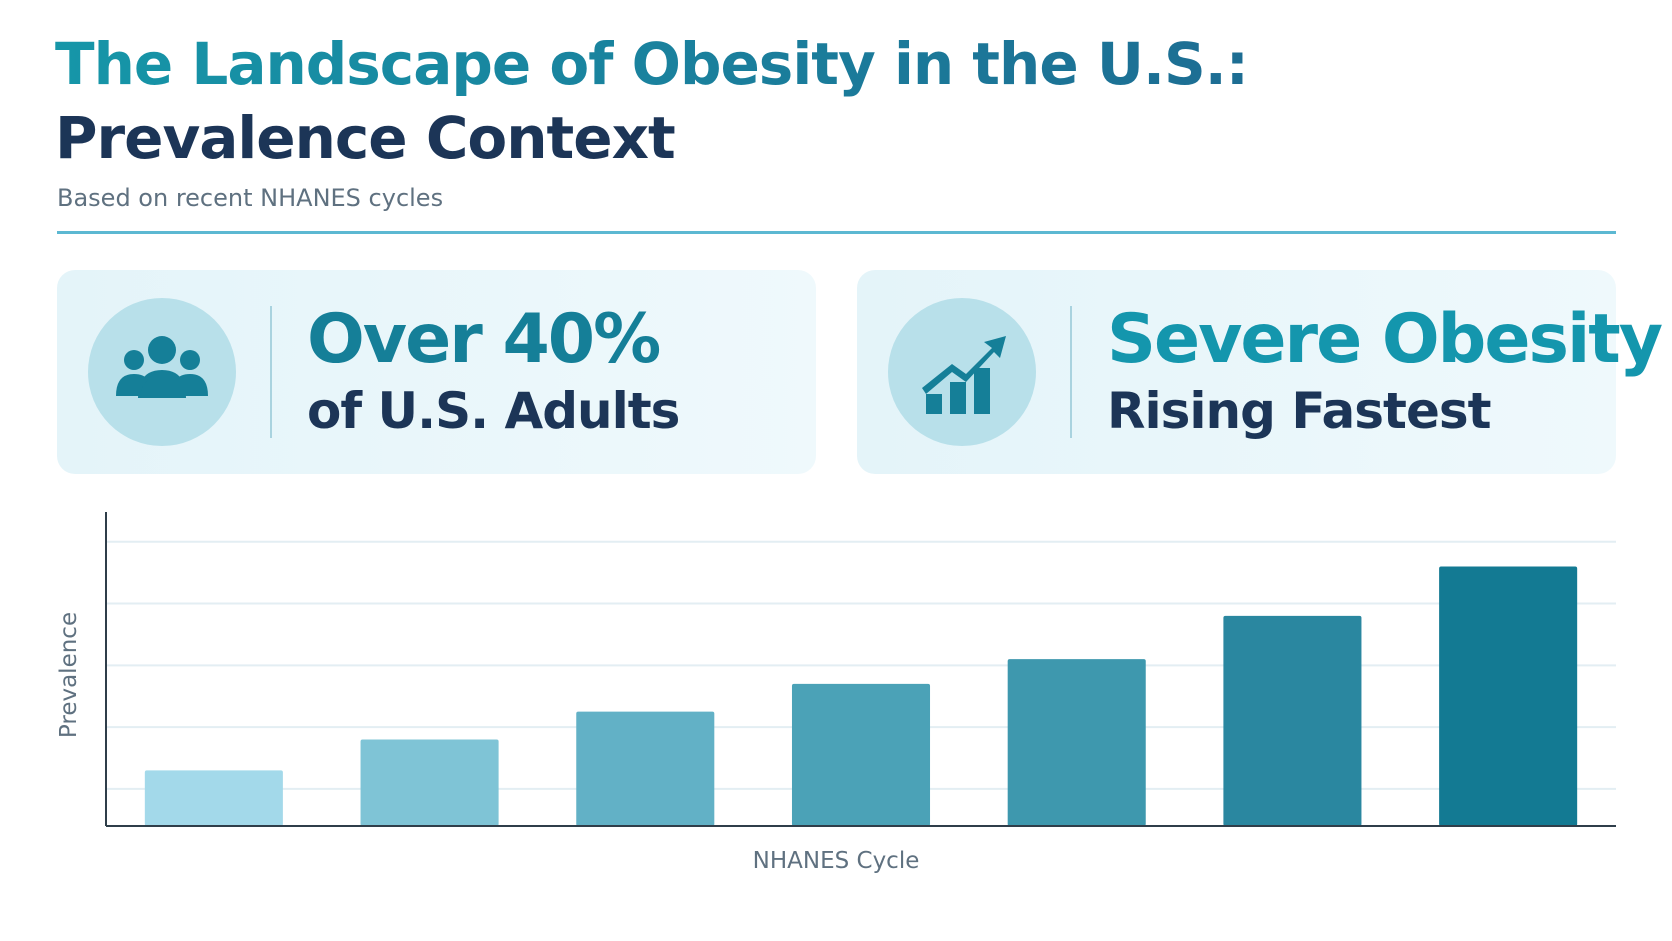 This screenshot has width=1672, height=941. What do you see at coordinates (836, 861) in the screenshot?
I see `x-axis-label: NHANES Cycle` at bounding box center [836, 861].